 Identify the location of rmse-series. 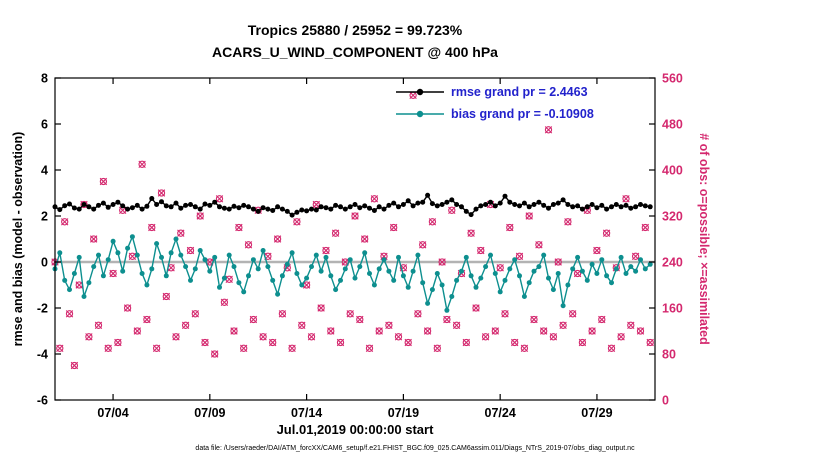
(352, 205).